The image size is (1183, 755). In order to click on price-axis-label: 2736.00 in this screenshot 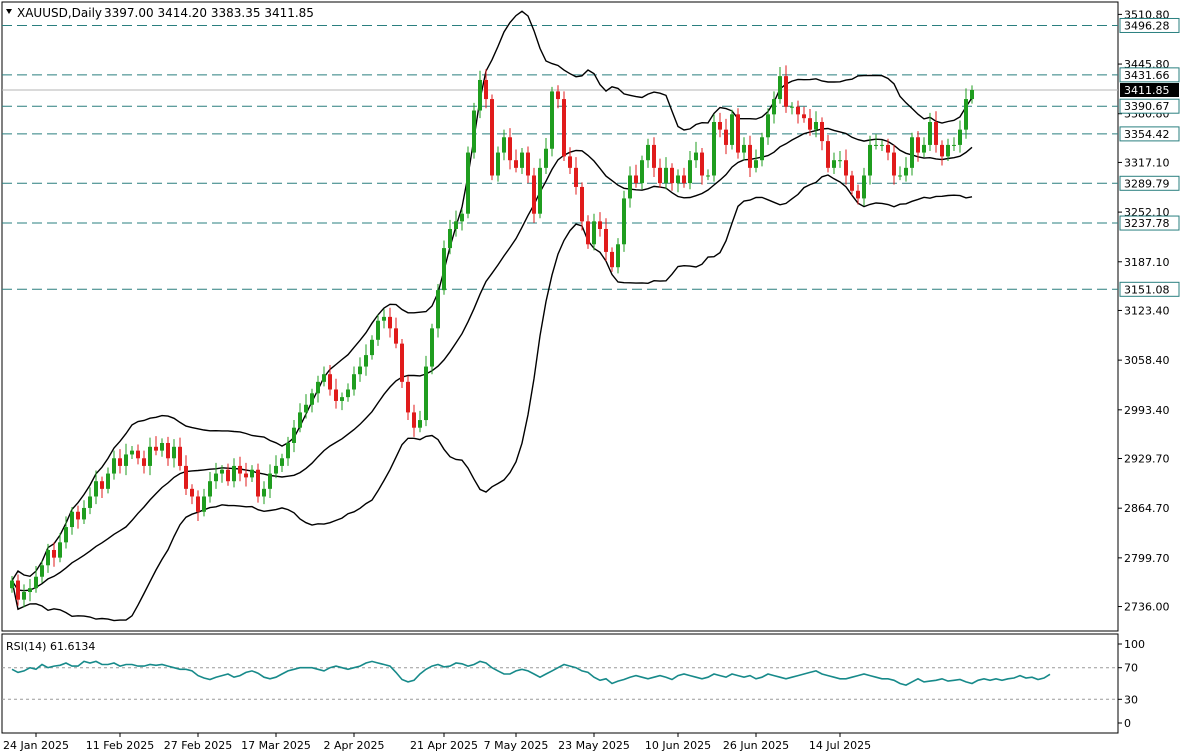, I will do `click(1147, 607)`.